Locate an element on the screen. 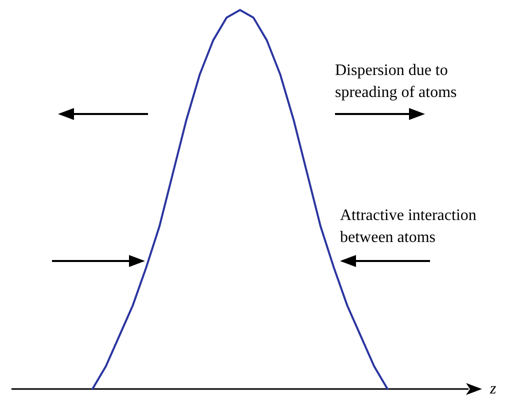  annotation: Attractive interaction between atoms is located at coordinates (408, 227).